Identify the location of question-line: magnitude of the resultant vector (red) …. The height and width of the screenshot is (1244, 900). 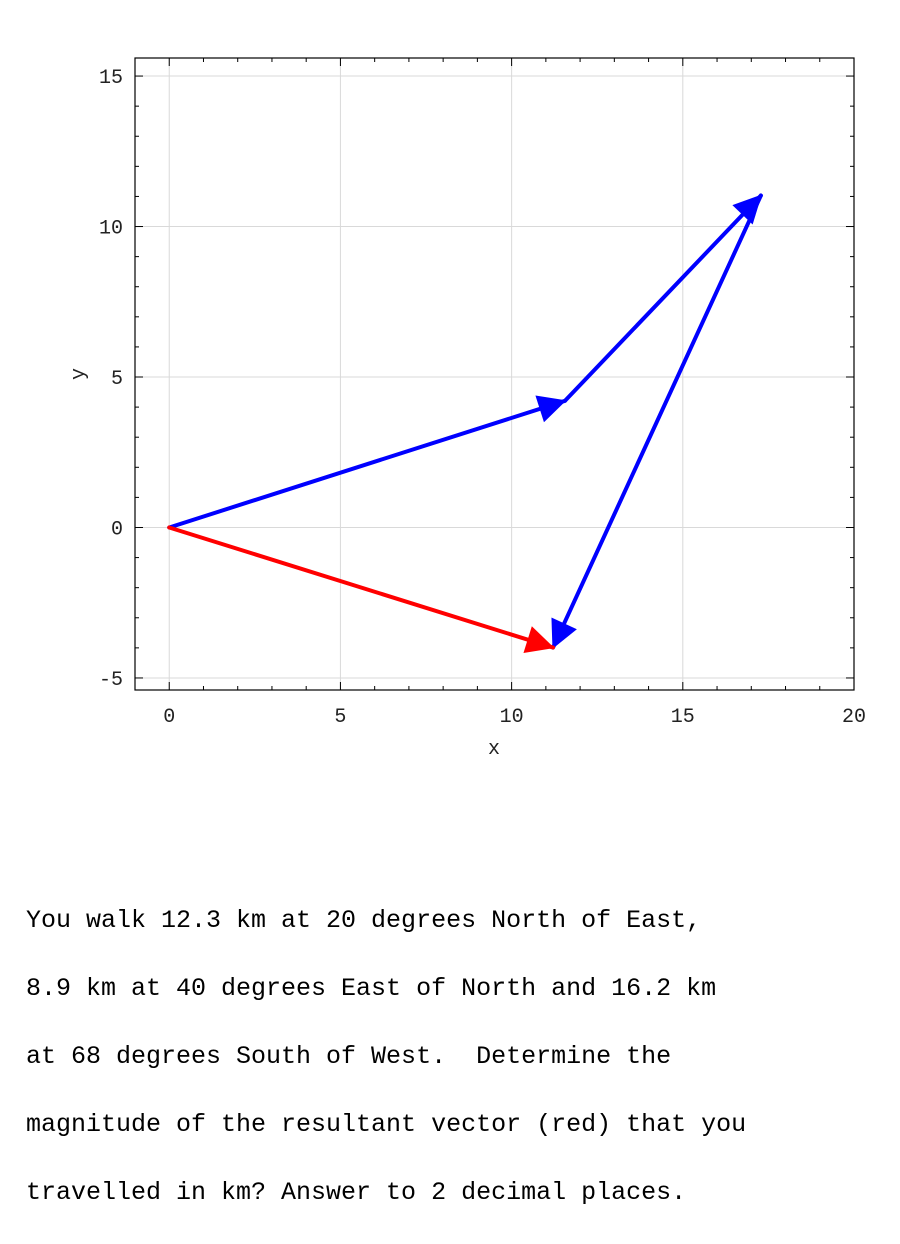
(386, 1124).